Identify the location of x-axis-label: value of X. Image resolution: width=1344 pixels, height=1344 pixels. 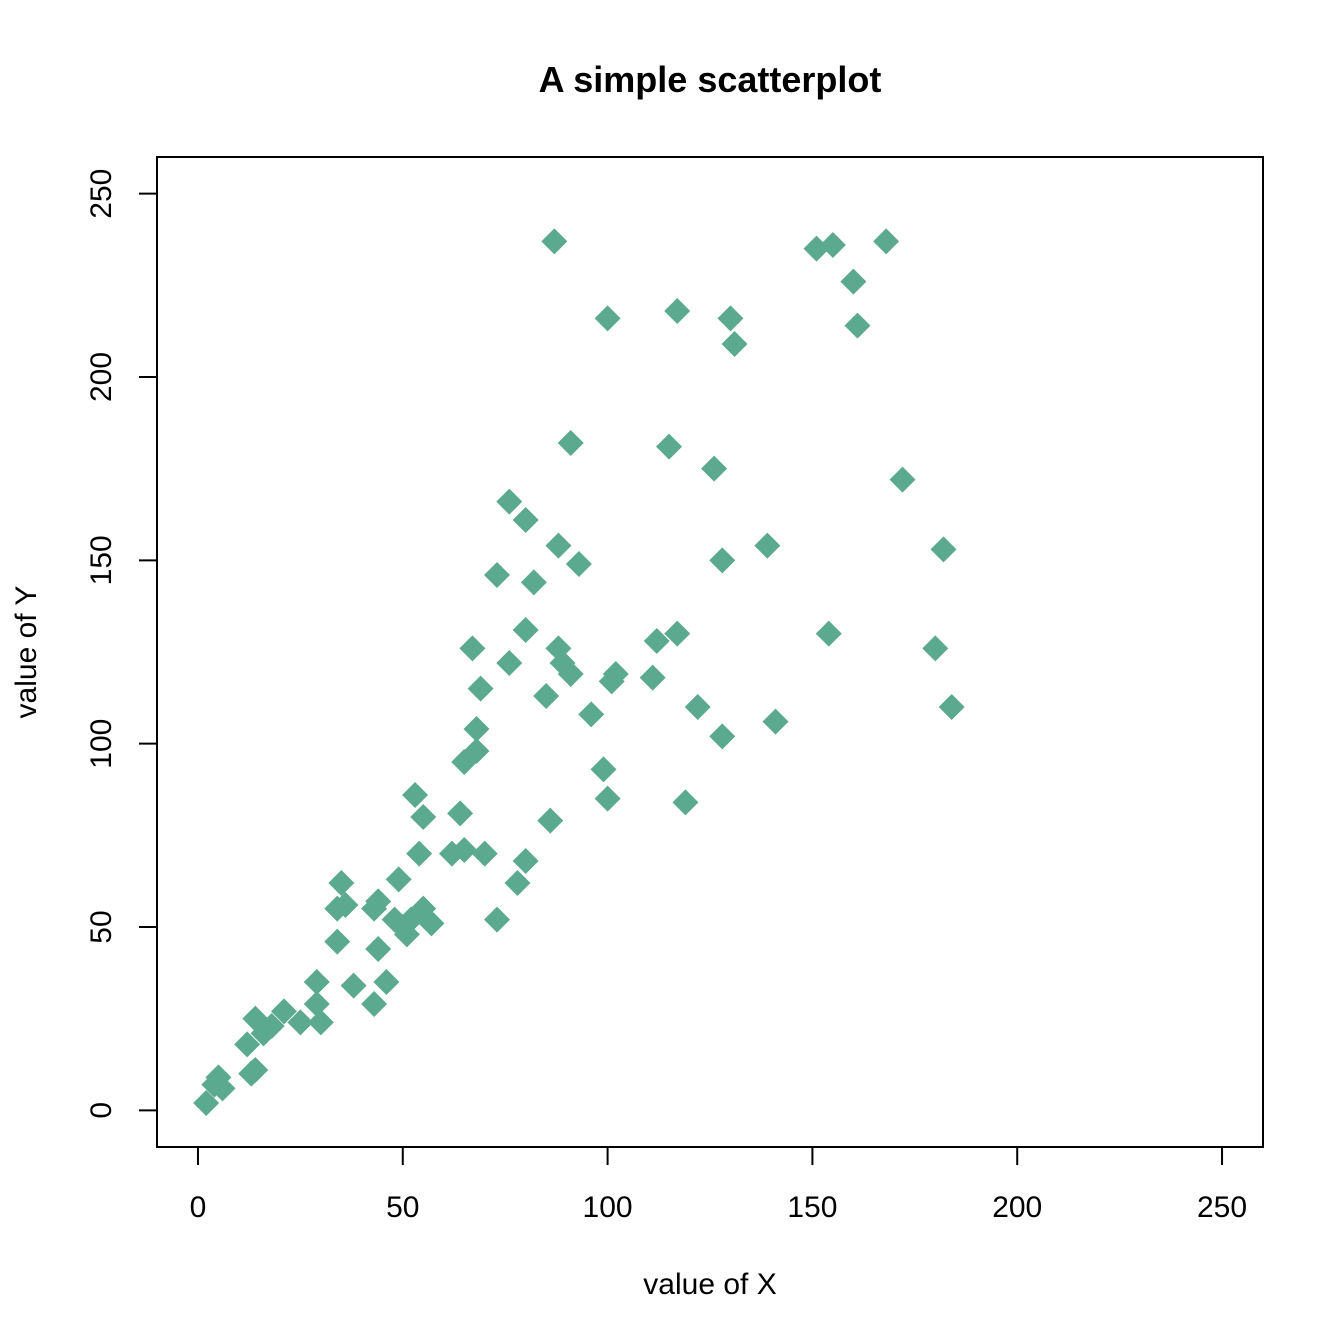
(709, 1284).